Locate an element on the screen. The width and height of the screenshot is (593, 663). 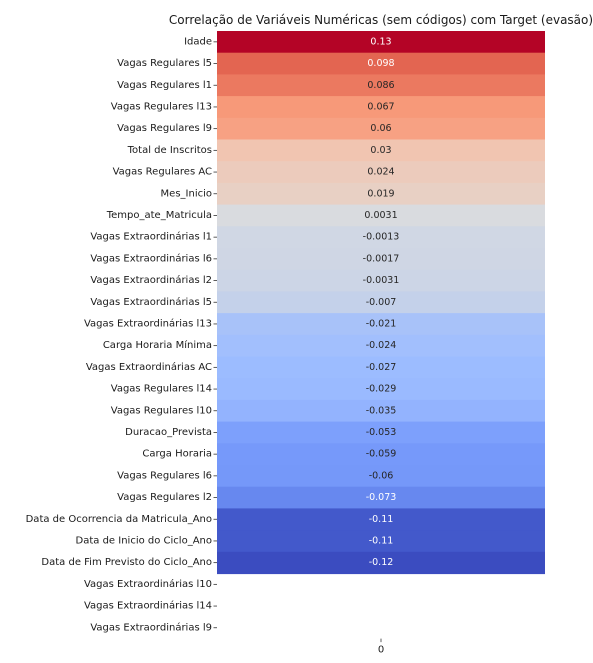
cell-value-label: 0.13 is located at coordinates (380, 41).